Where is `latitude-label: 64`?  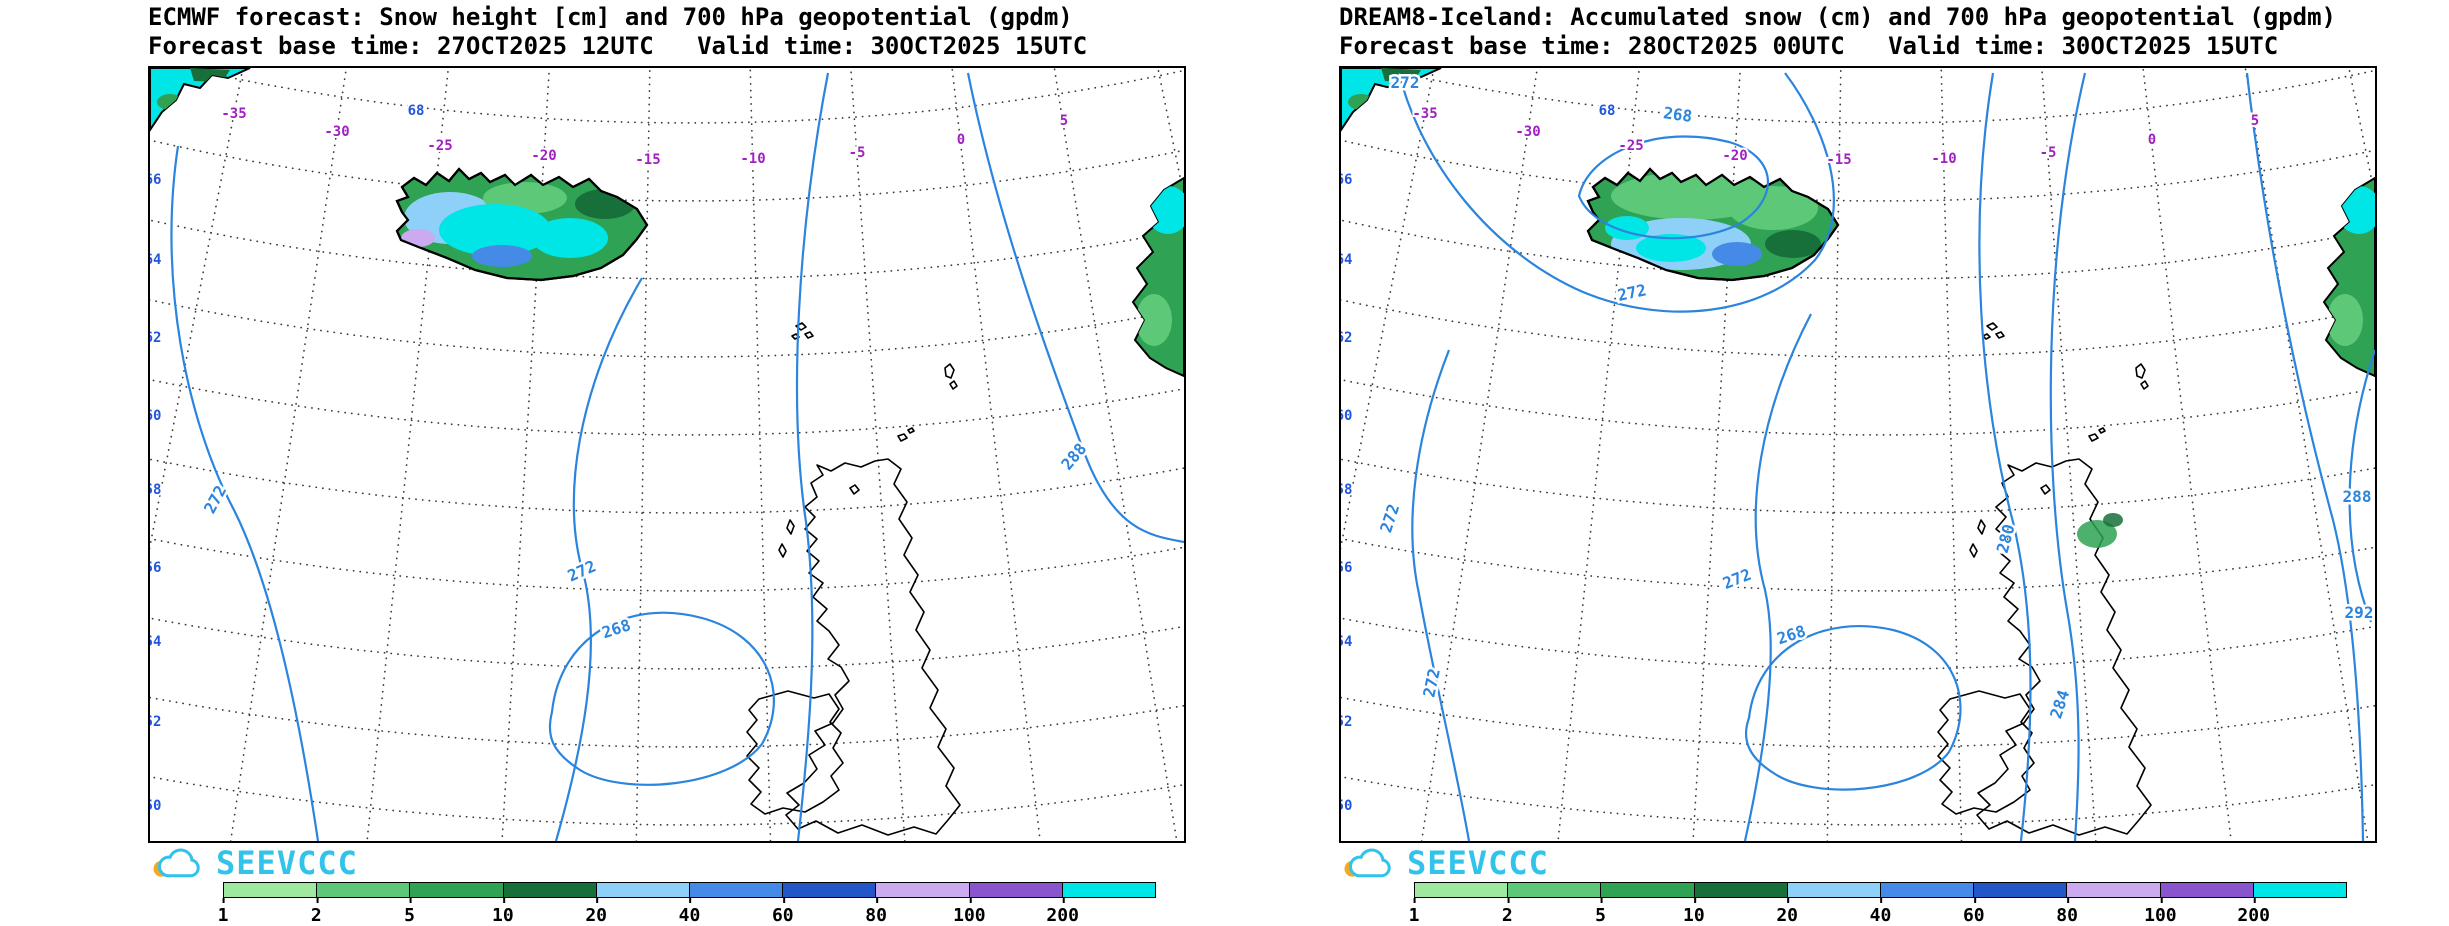 latitude-label: 64 is located at coordinates (154, 260).